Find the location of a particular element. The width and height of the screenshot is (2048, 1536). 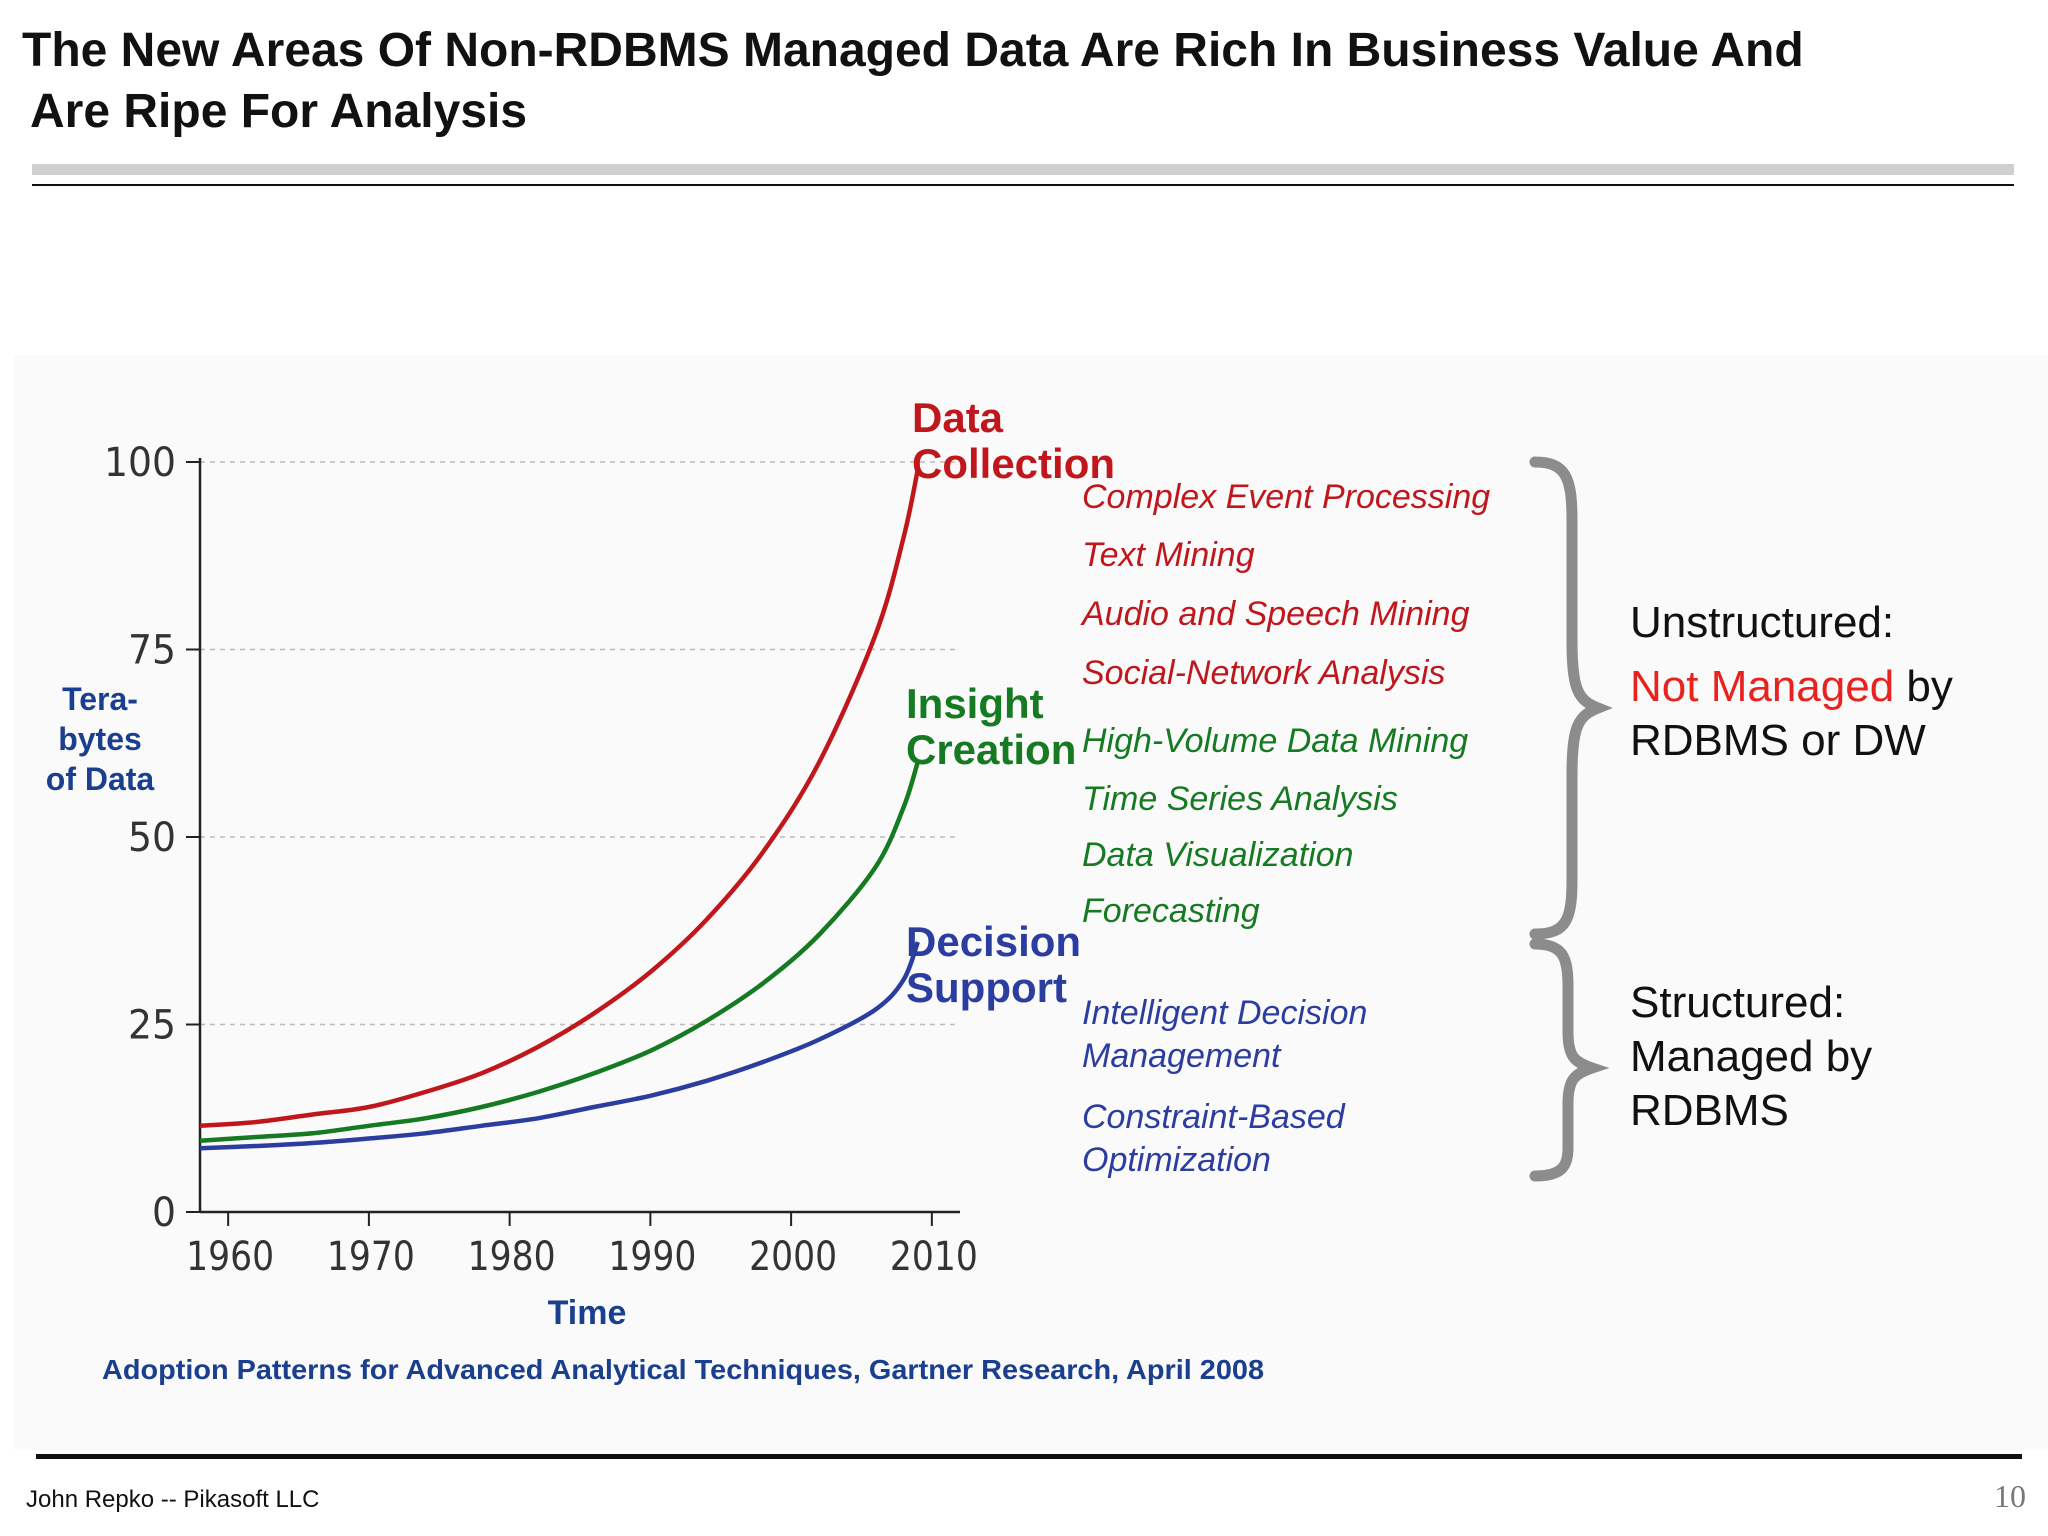

x-tick-label: 2010 is located at coordinates (934, 1257).